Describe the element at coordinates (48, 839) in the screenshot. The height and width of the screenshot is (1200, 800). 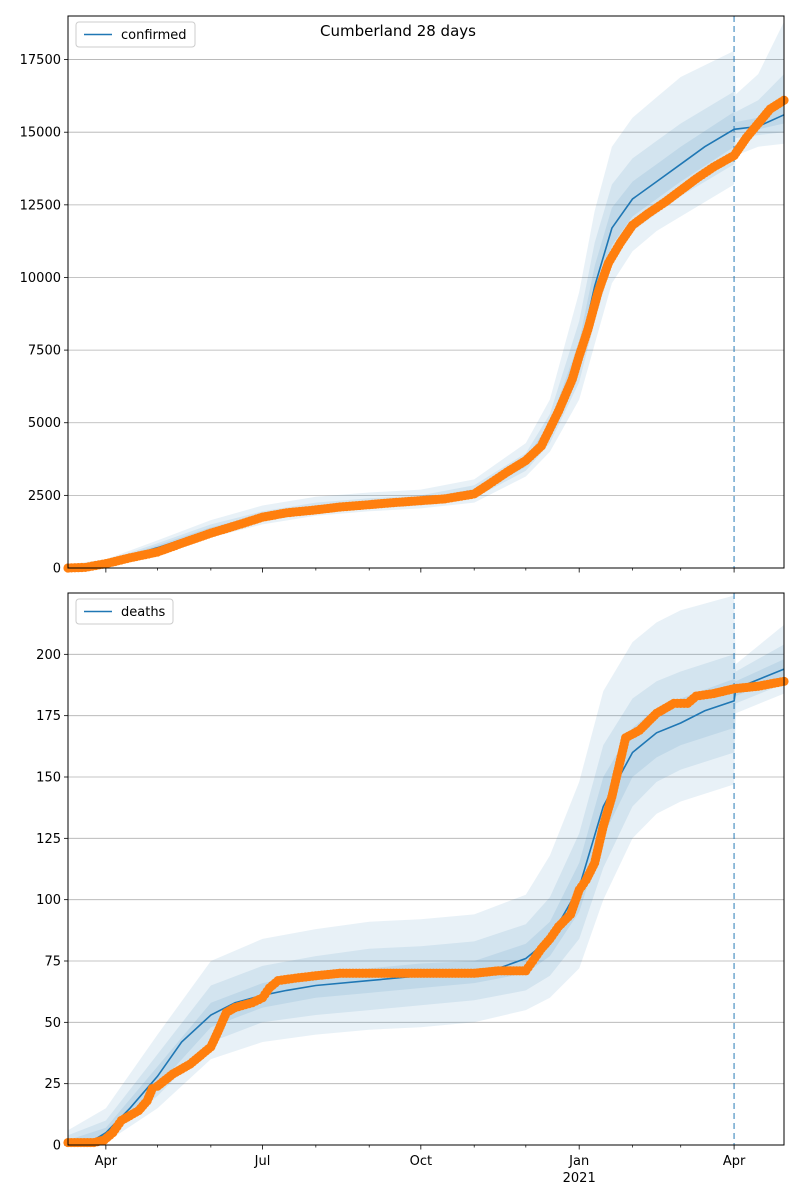
I see `deaths-ytick-label: 125` at that location.